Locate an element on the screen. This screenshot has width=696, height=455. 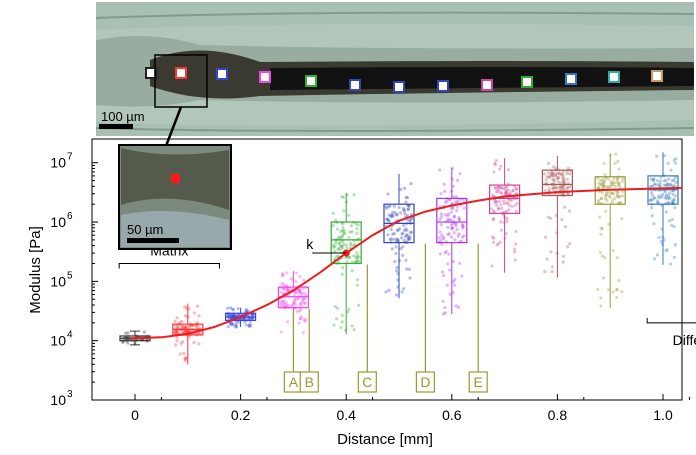
scale-bar-inset-label: 50 µm is located at coordinates (145, 229).